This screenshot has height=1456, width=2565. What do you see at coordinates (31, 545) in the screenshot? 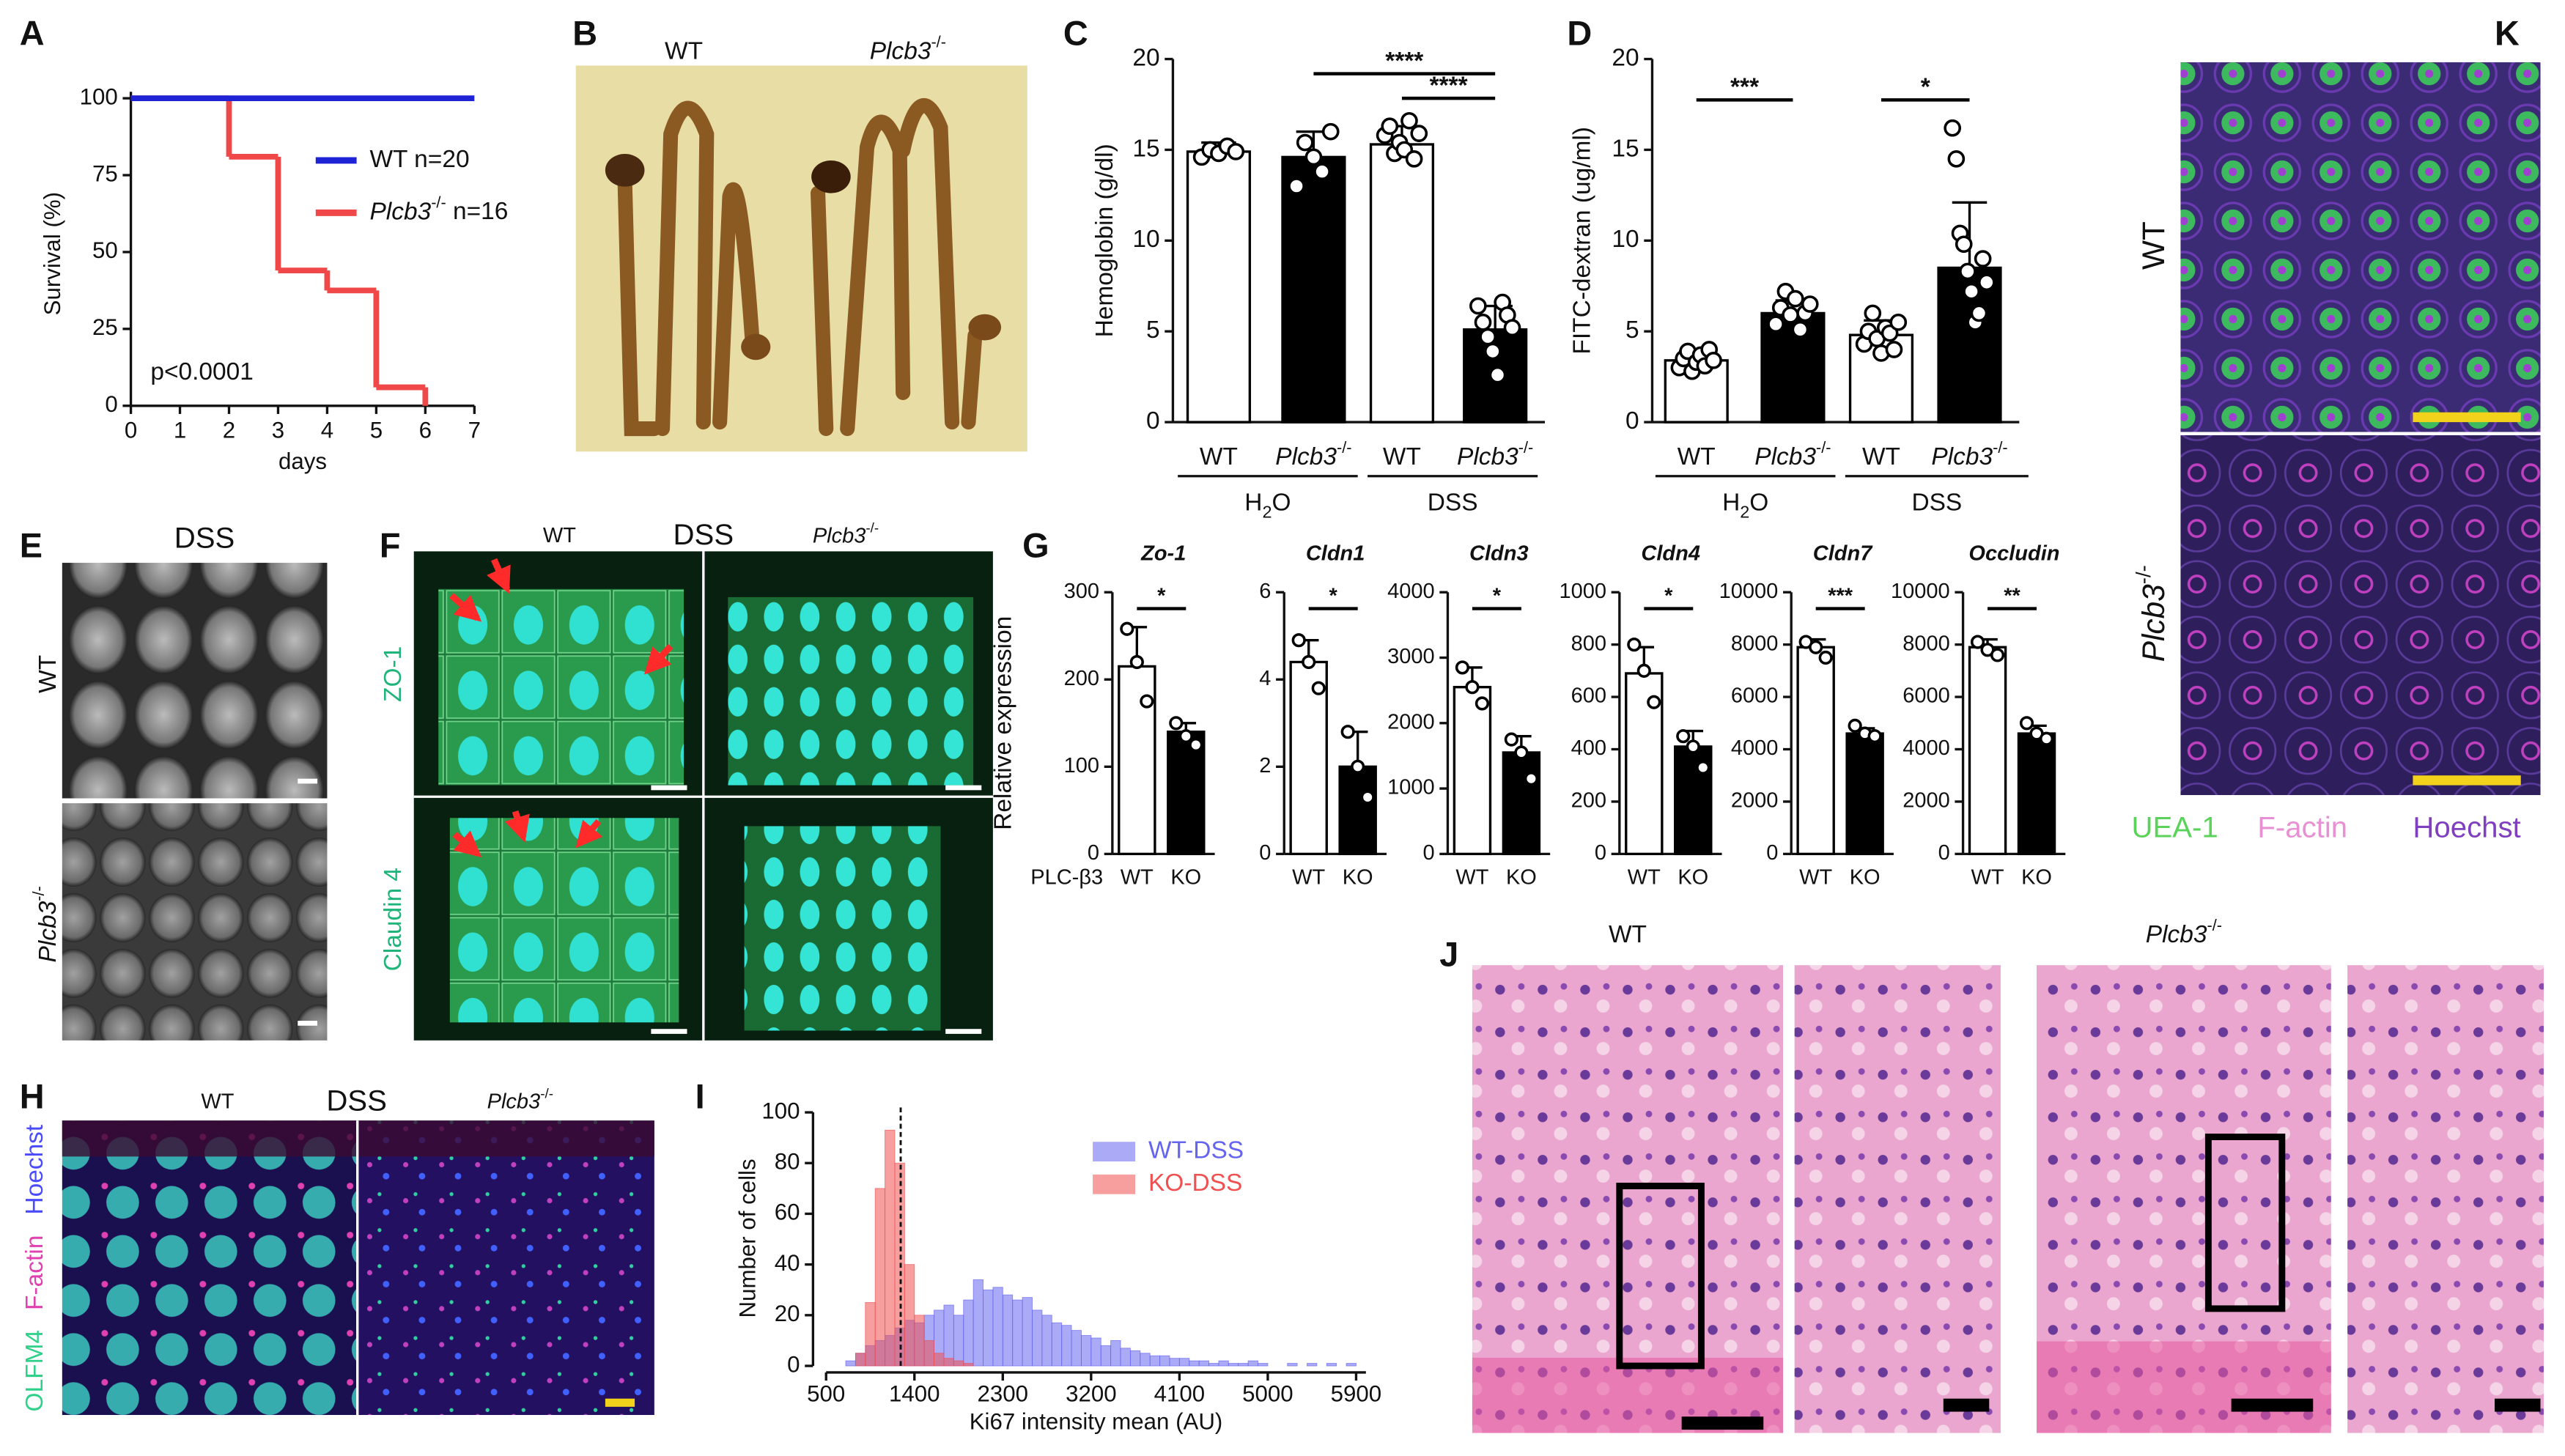
I see `panel-letter: E` at bounding box center [31, 545].